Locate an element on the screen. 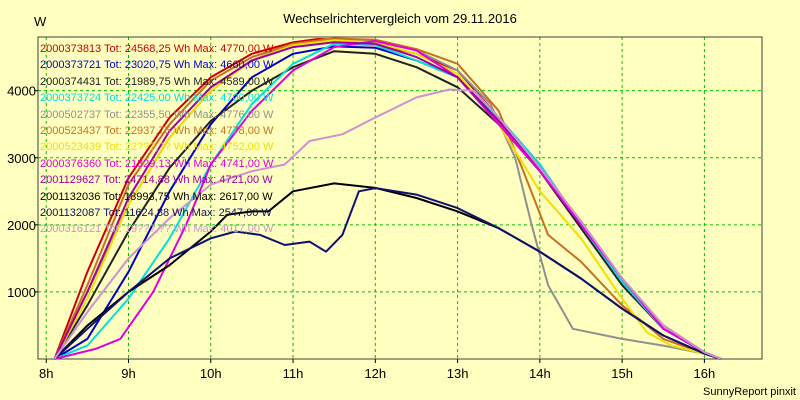  chart-credit: SunnyReport pinxit is located at coordinates (749, 392).